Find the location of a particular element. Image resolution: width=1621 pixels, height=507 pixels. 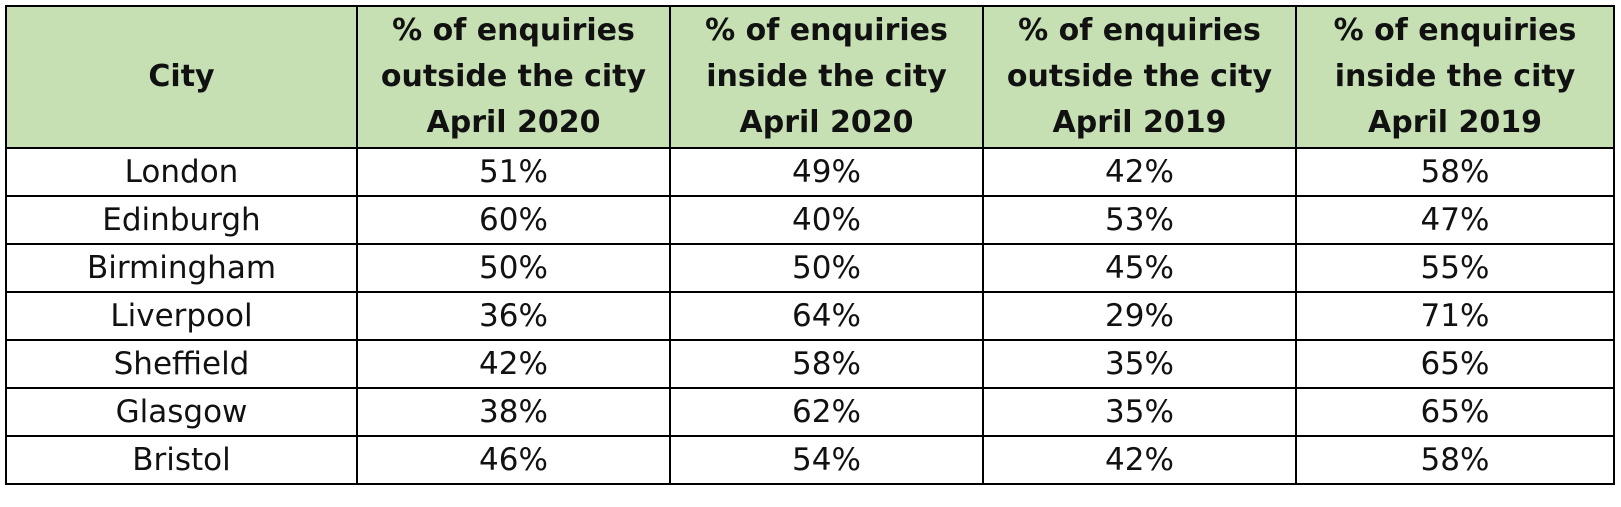

city-cell: Glasgow is located at coordinates (181, 412).